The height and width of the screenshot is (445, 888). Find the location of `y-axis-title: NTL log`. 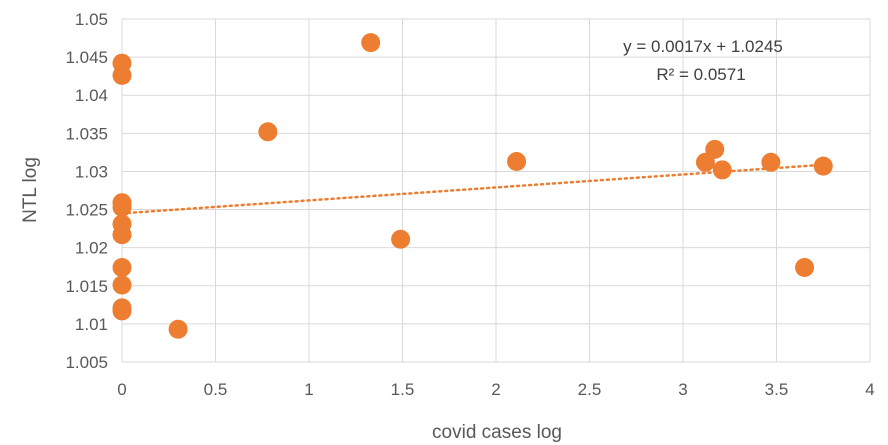

y-axis-title: NTL log is located at coordinates (30, 190).